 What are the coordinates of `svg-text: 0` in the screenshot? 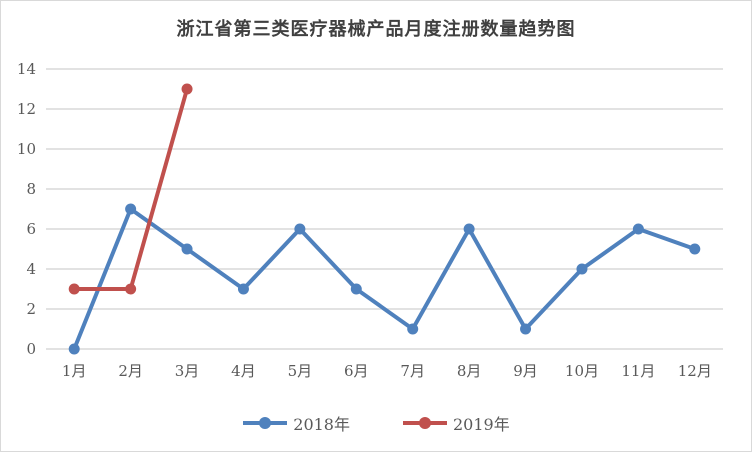 It's located at (31, 349).